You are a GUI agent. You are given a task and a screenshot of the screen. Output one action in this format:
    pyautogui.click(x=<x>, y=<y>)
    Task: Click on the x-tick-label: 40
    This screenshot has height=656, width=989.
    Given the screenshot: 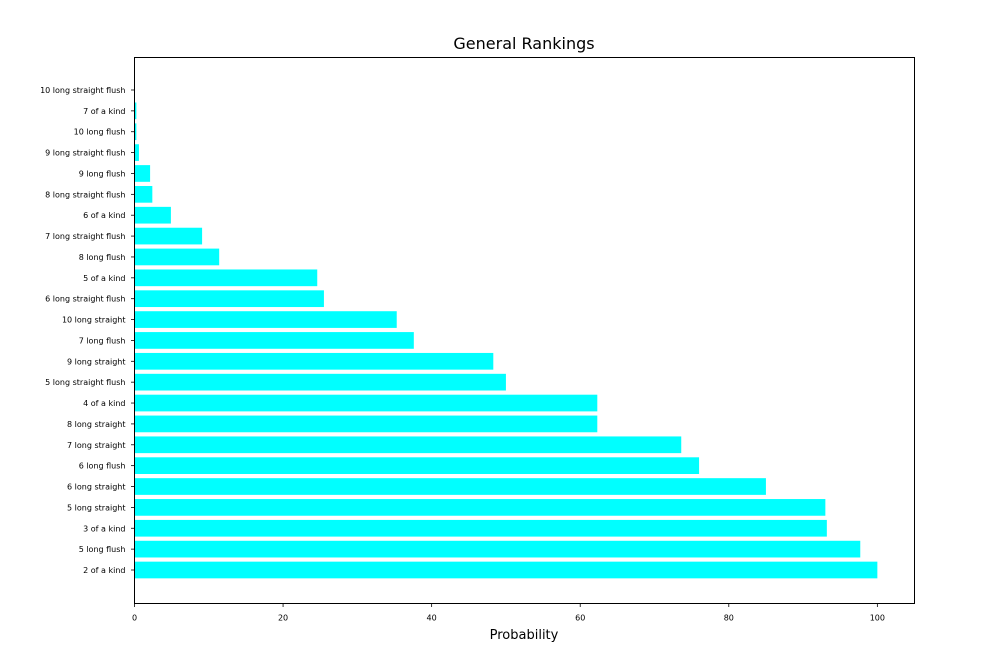 What is the action you would take?
    pyautogui.click(x=432, y=618)
    